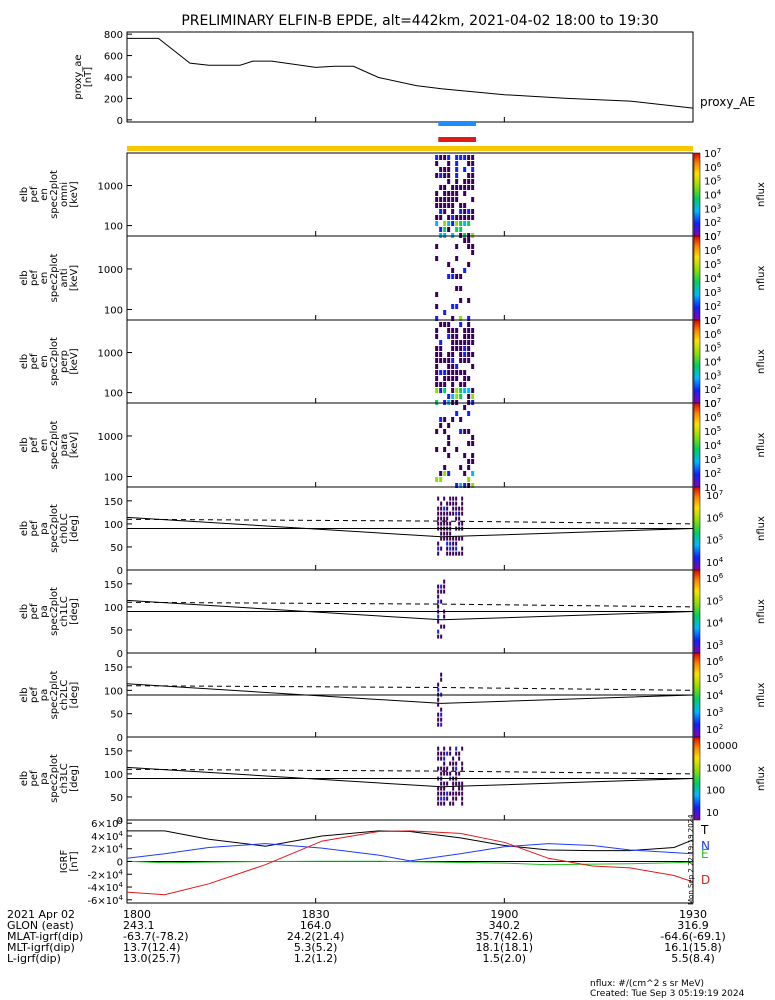 Image resolution: width=775 pixels, height=1000 pixels. Describe the element at coordinates (49, 611) in the screenshot. I see `ylabel-elb_pef_pa_spec2plot_ch1LC: elb pef pa spec2plot ch1LC [deg]` at that location.